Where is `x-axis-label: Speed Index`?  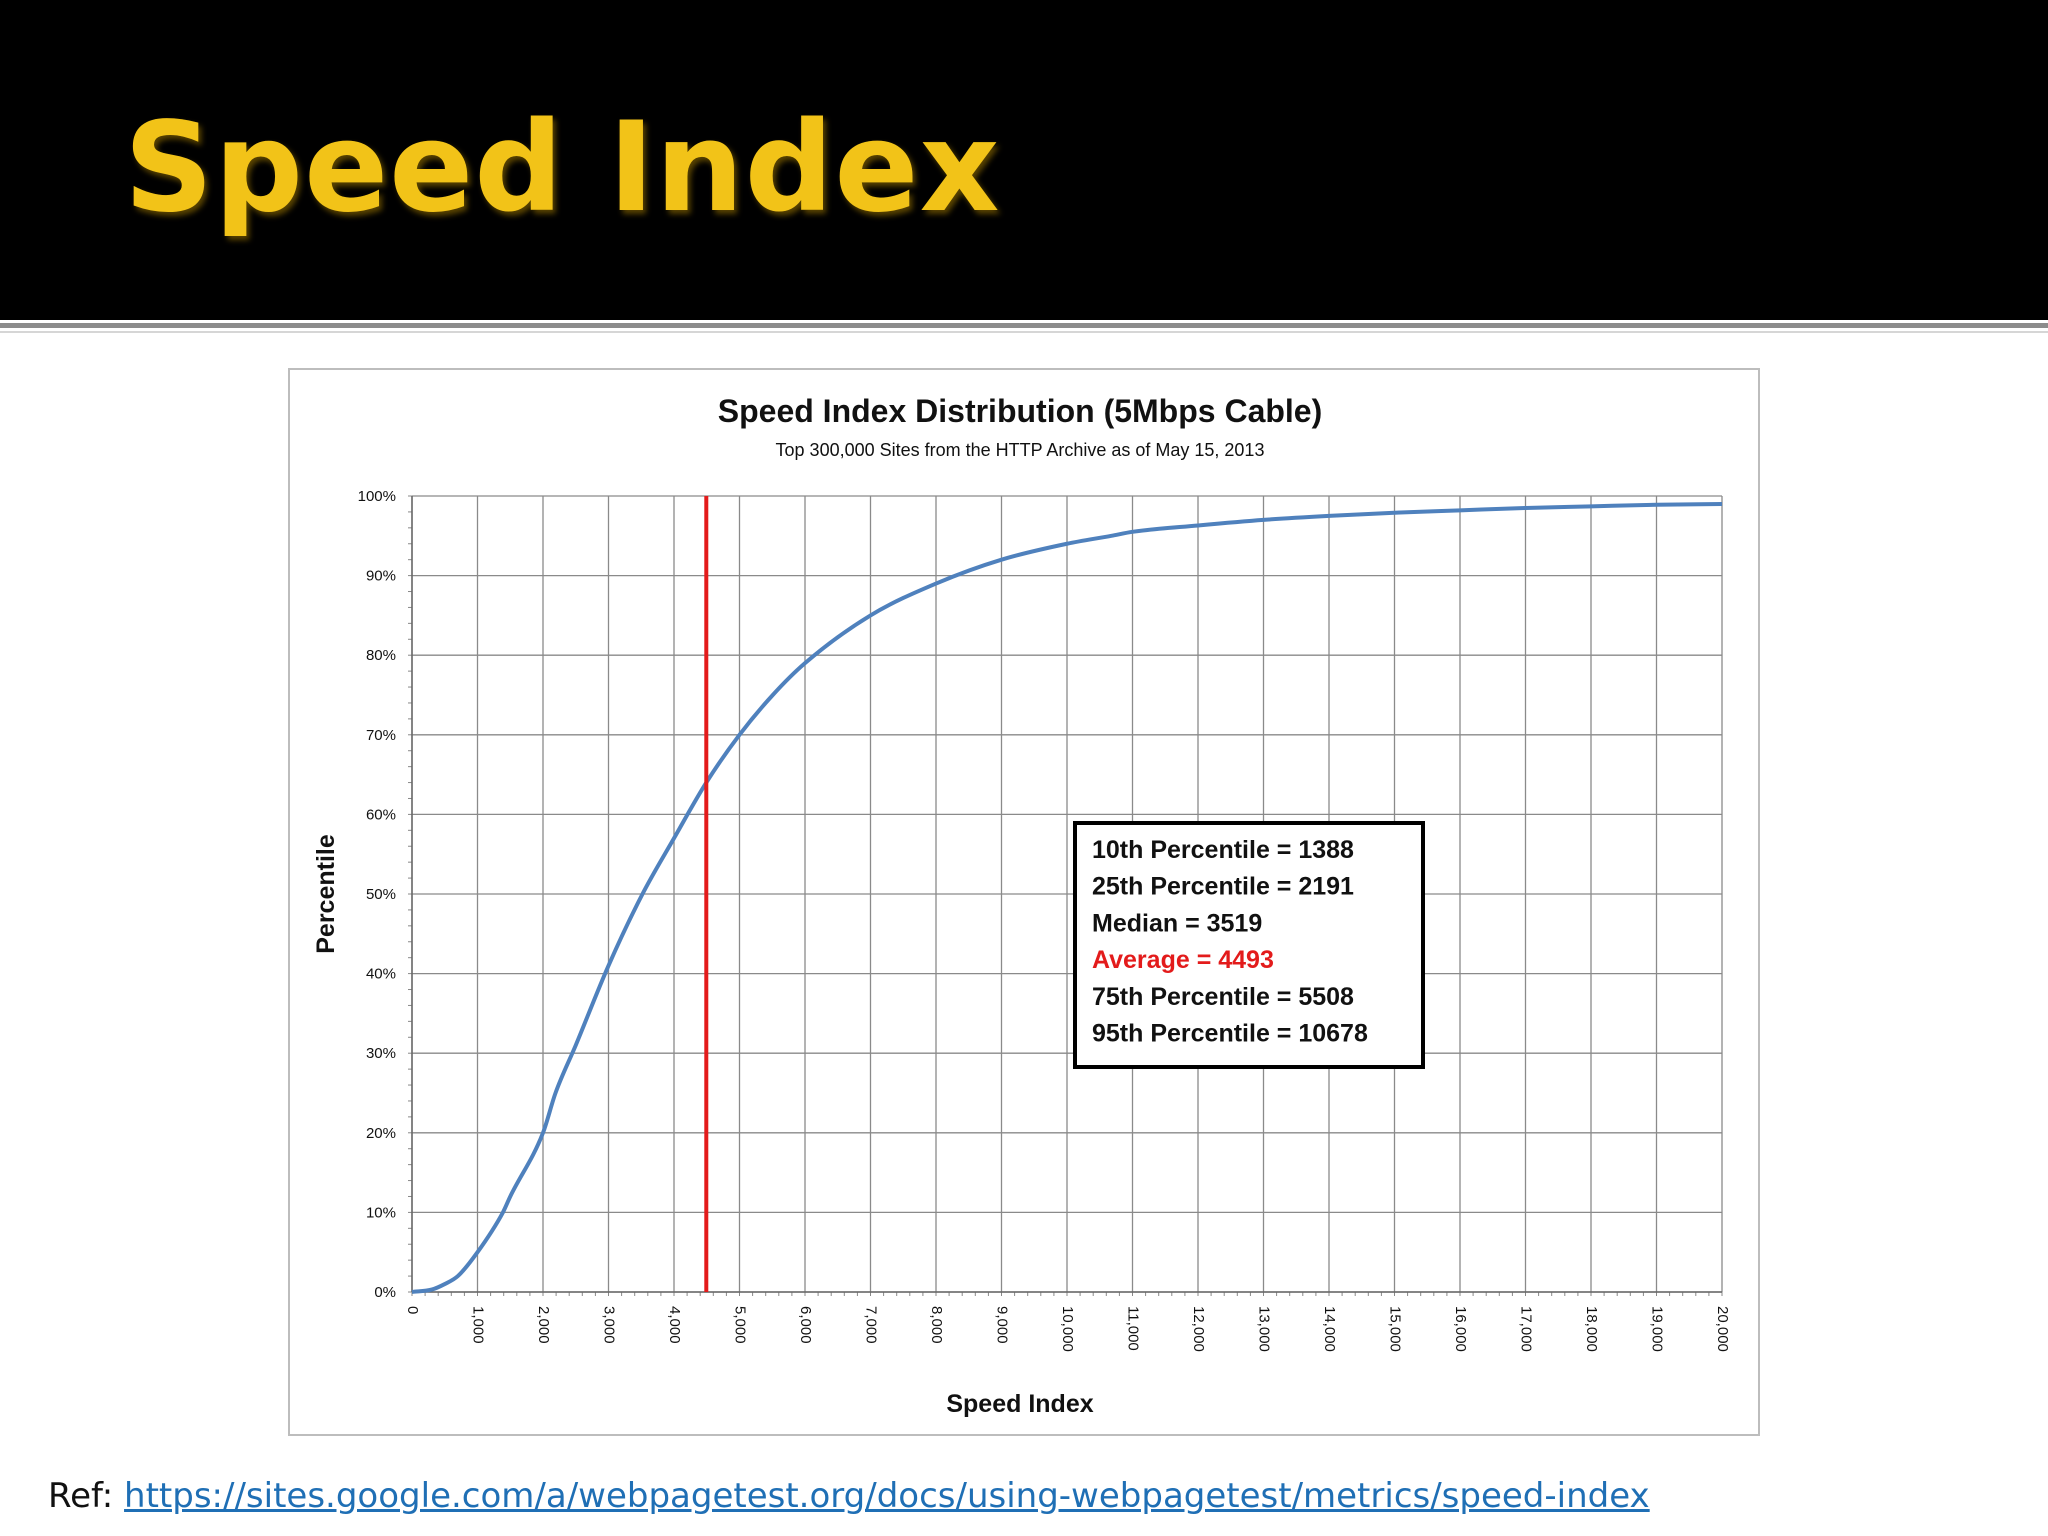 x-axis-label: Speed Index is located at coordinates (1019, 1404).